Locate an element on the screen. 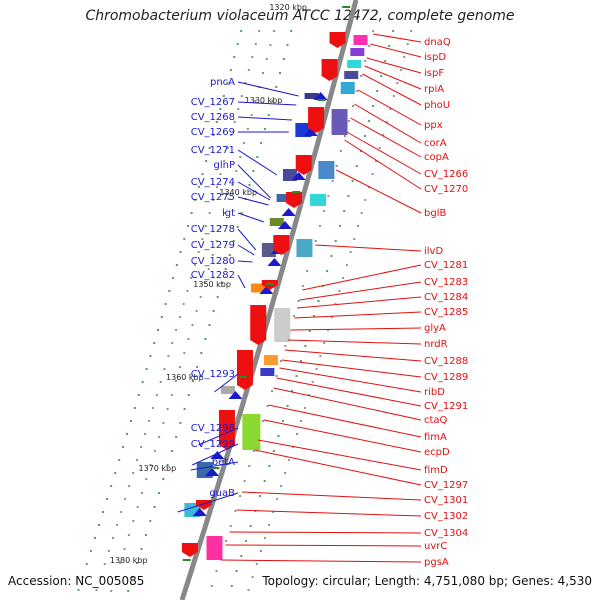  gene-label-glnp: glnP is located at coordinates (225, 165).